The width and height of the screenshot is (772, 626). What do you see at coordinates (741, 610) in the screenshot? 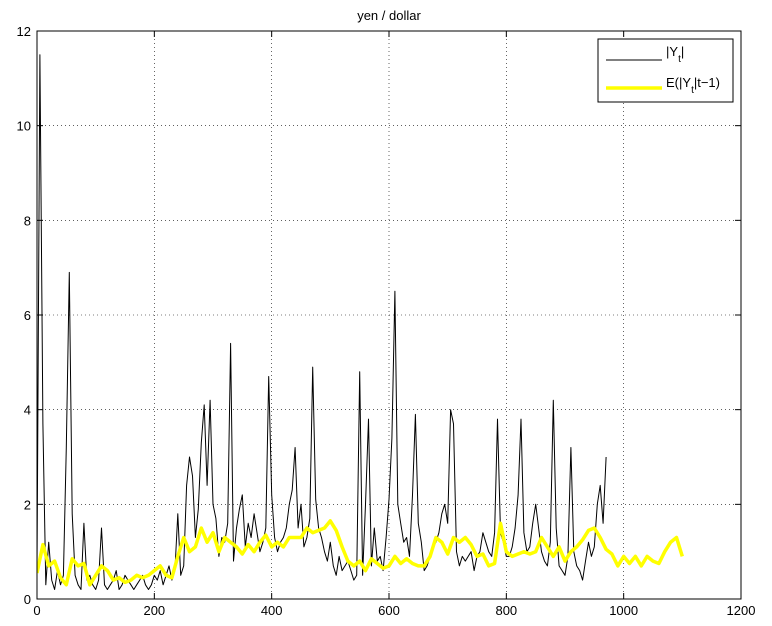
I see `x-tick-label: 1200` at bounding box center [741, 610].